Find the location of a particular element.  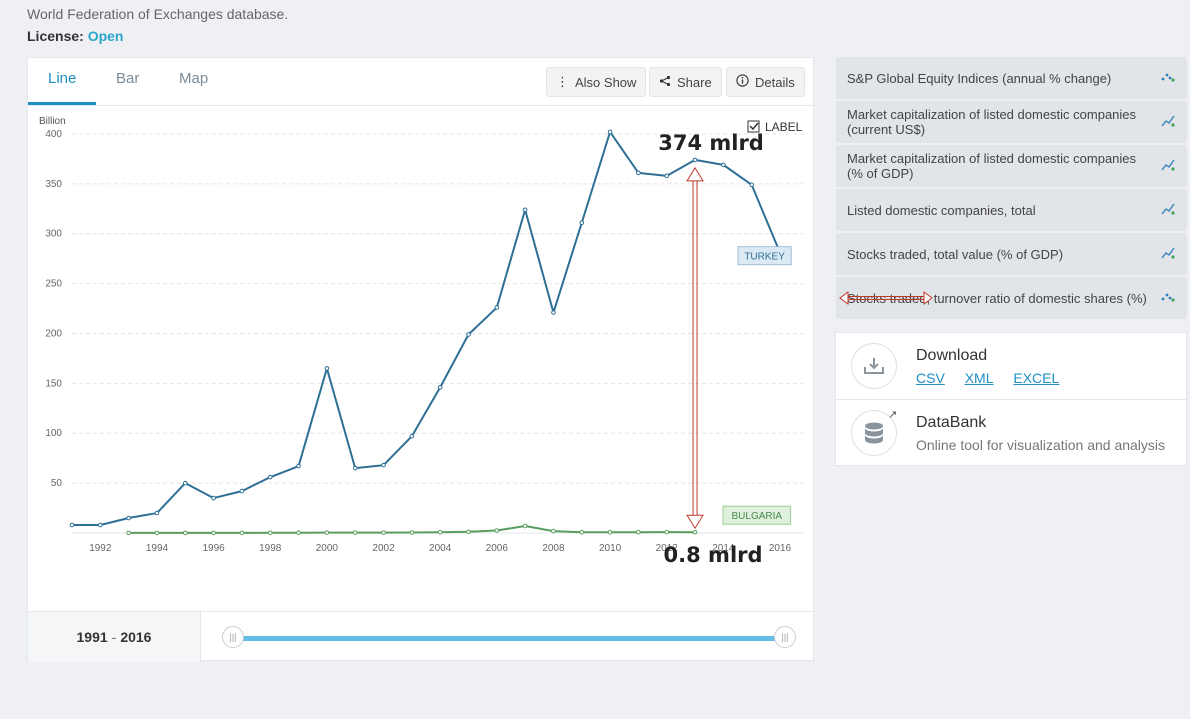

related-indicator-item: Listed domestic companies, total is located at coordinates (1011, 210).